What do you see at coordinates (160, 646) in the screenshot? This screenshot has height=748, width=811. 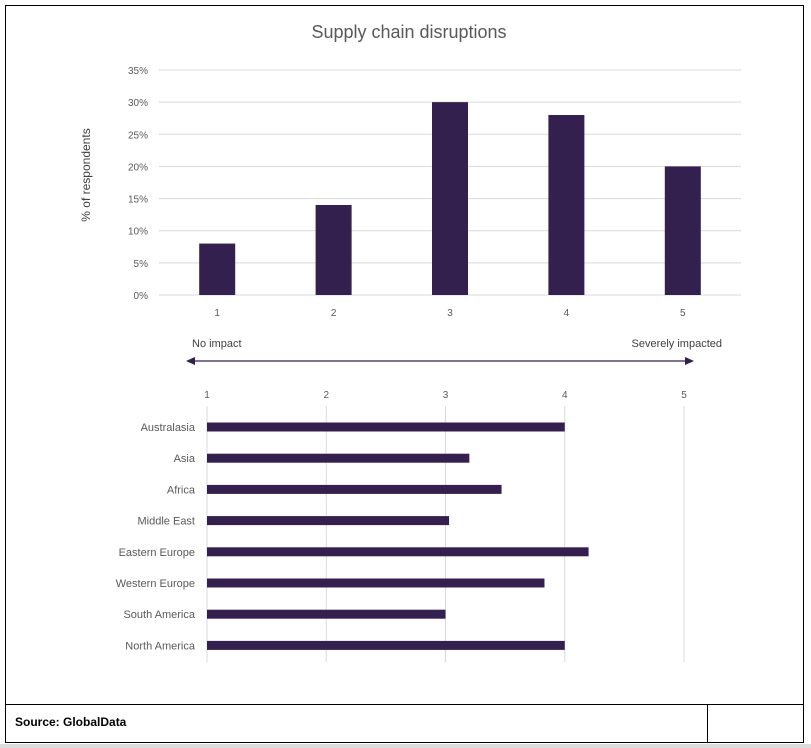 I see `category-label: North America` at bounding box center [160, 646].